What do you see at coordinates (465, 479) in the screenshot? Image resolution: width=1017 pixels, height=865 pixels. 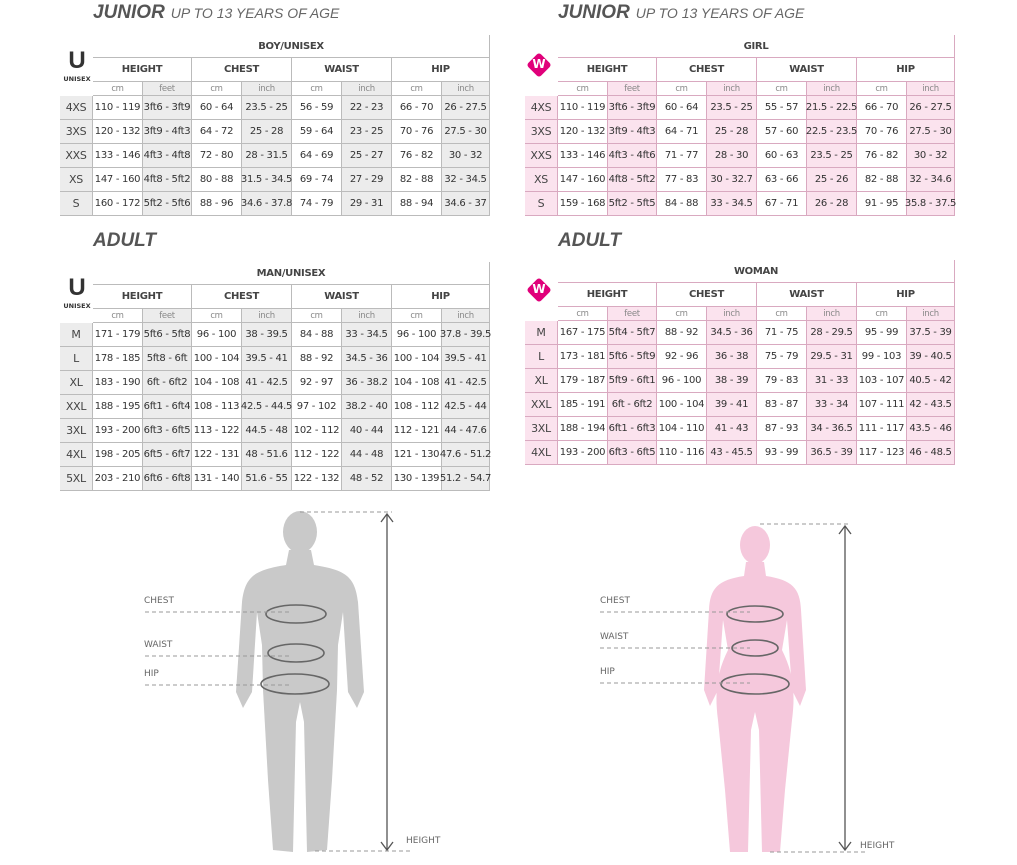 I see `size-value: 51.2 - 54.7` at bounding box center [465, 479].